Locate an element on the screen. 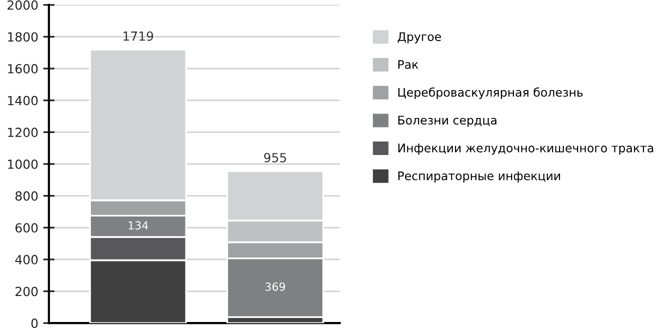  legend-label: Инфекции желудочно-кишечного тракта is located at coordinates (526, 149).